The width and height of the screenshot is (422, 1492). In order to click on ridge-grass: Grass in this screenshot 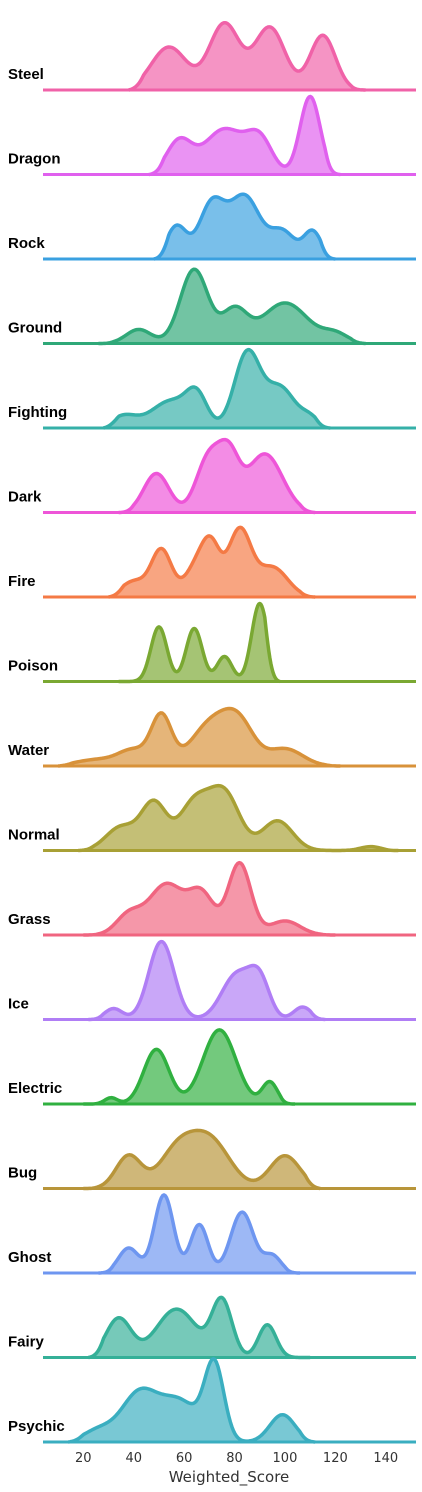, I will do `click(212, 899)`.